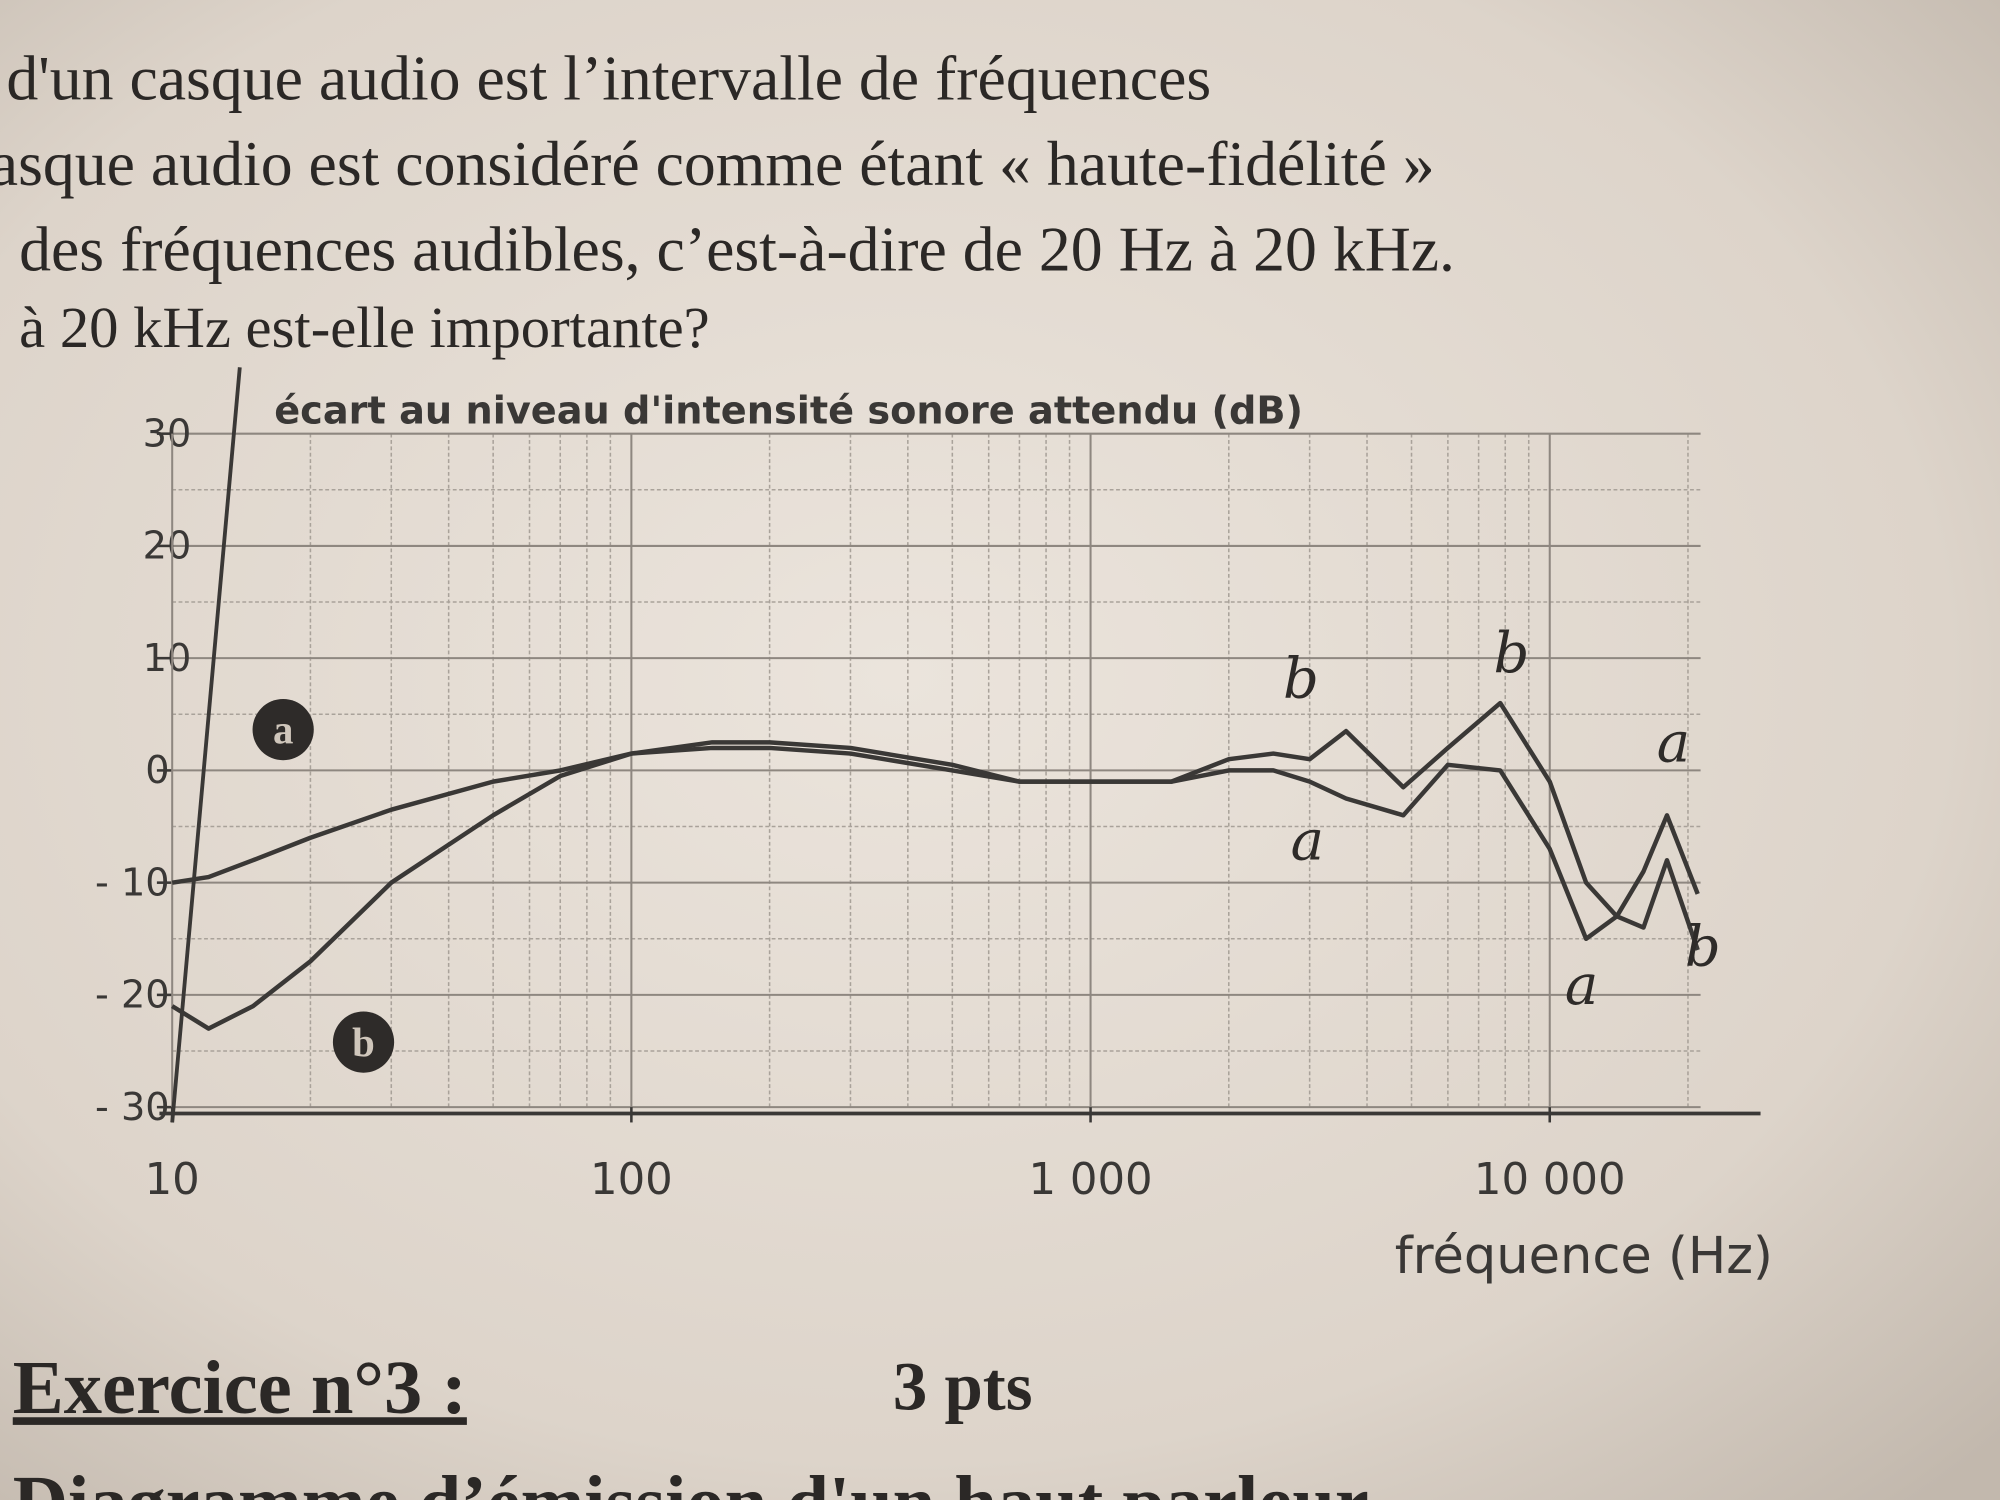 The width and height of the screenshot is (2000, 1500). I want to click on y-tick-label: - 10, so click(132, 882).